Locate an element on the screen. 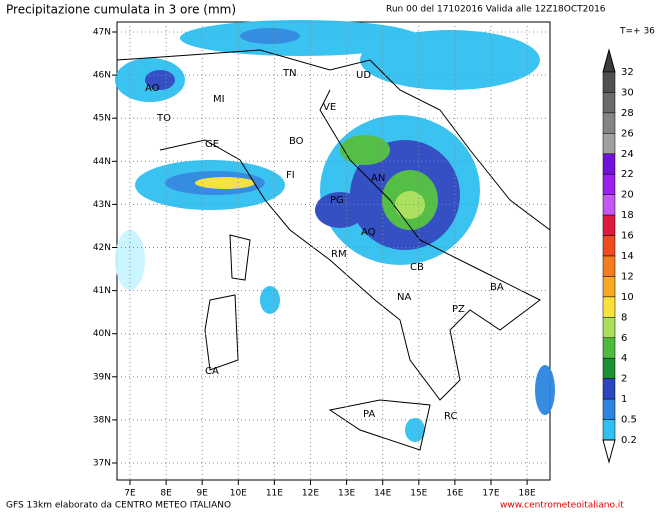 The width and height of the screenshot is (668, 513). city: BO is located at coordinates (296, 141).